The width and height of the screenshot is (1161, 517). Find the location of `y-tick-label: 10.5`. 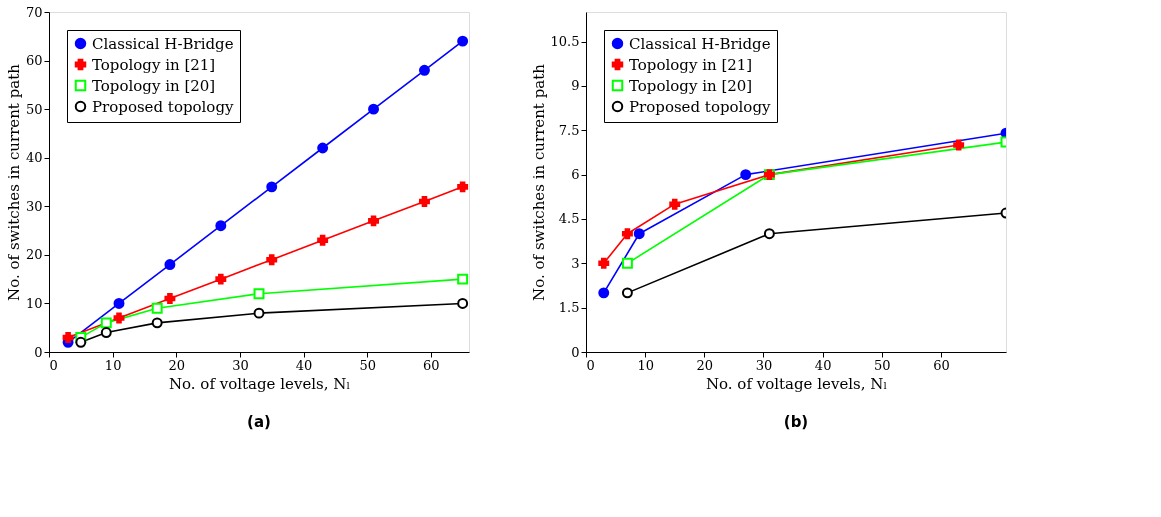

y-tick-label: 10.5 is located at coordinates (565, 42).